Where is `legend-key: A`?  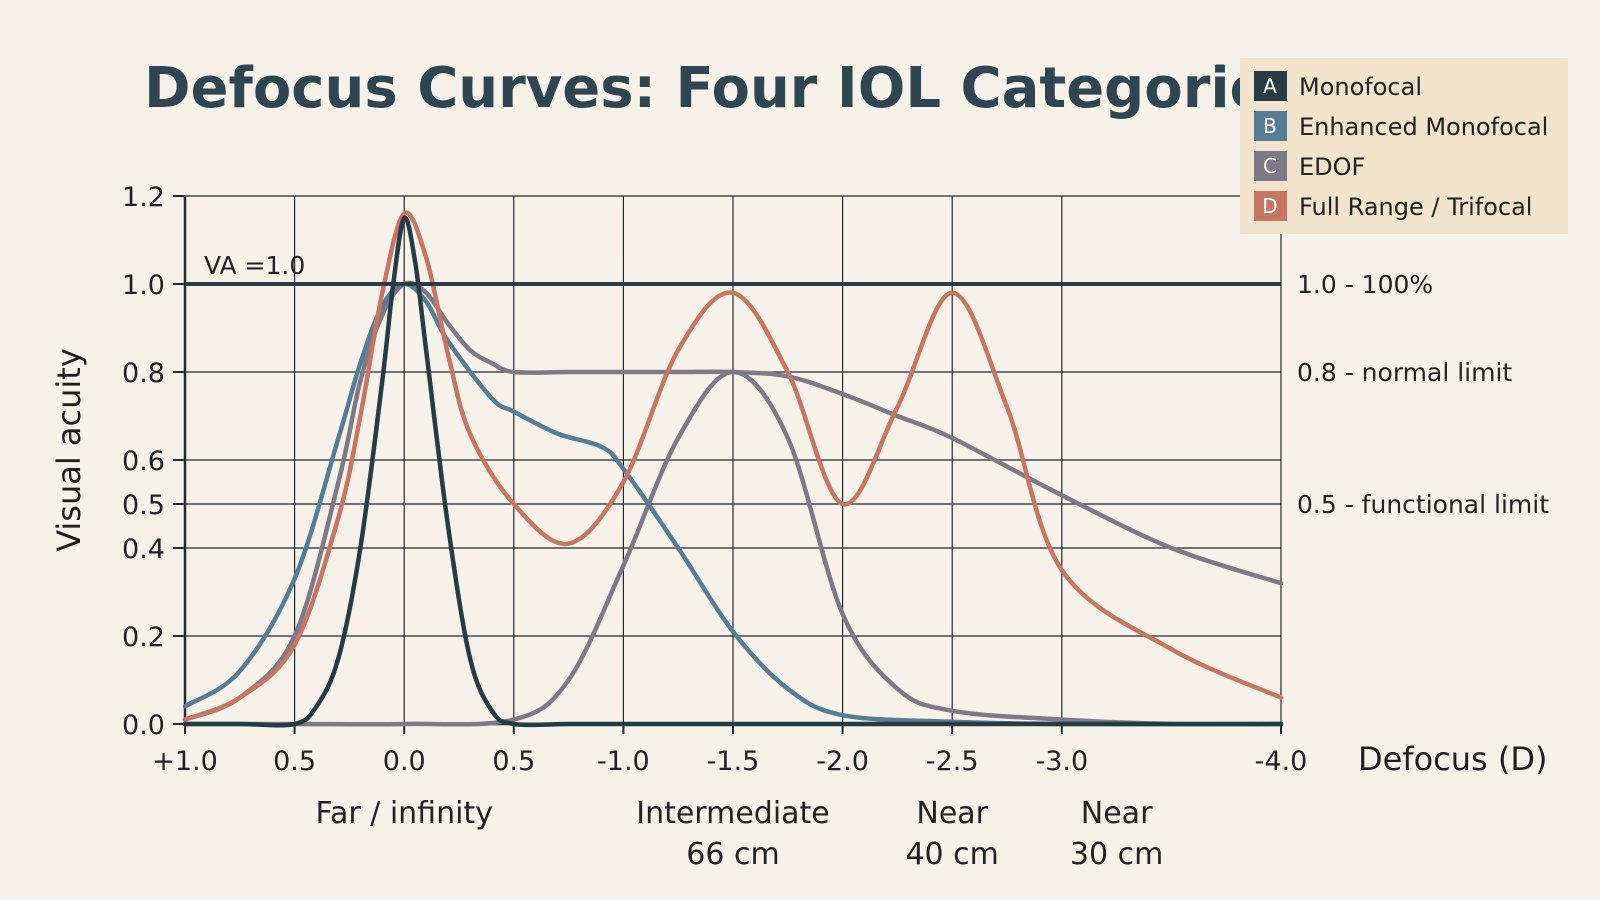 legend-key: A is located at coordinates (1270, 86).